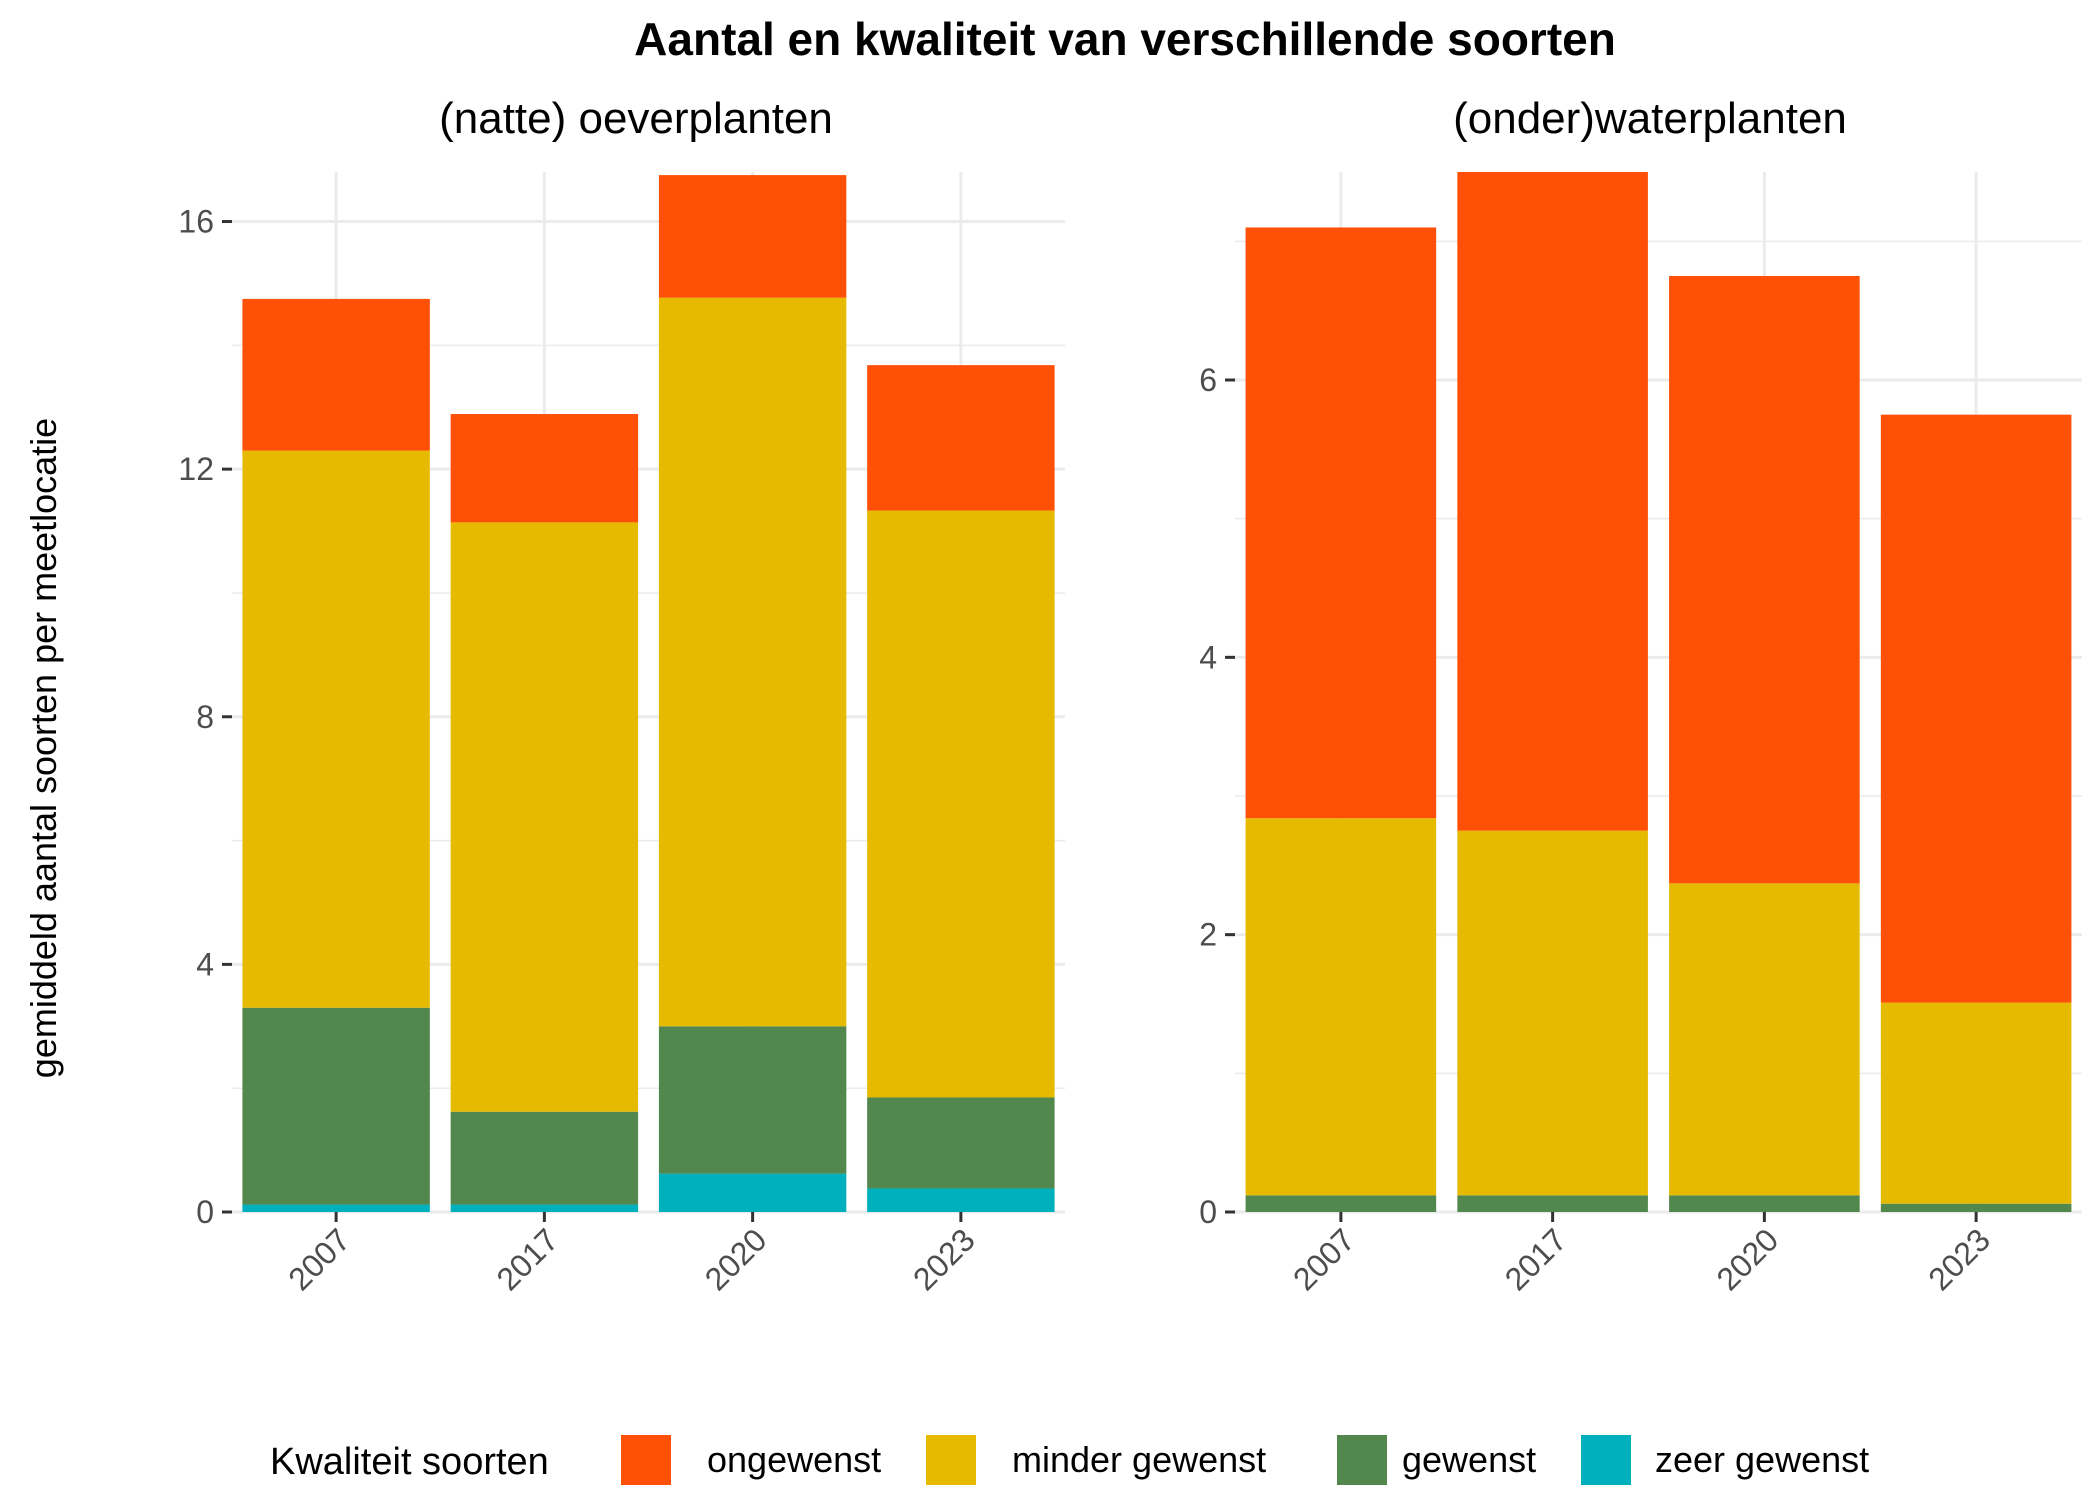 Image resolution: width=2100 pixels, height=1500 pixels. I want to click on bar-segment-2020-zeer-gewenst, so click(752, 1192).